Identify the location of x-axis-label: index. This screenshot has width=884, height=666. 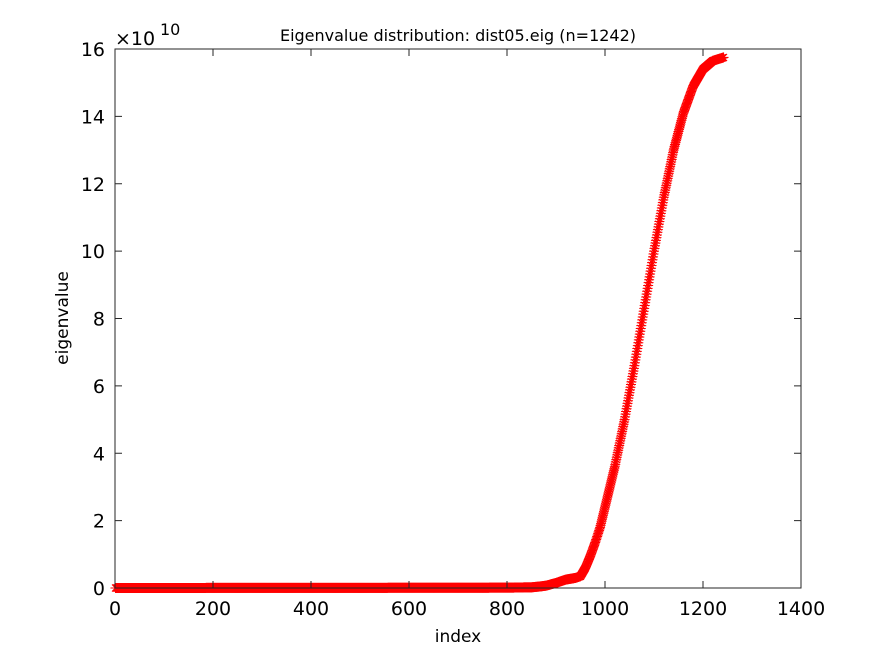
(458, 637).